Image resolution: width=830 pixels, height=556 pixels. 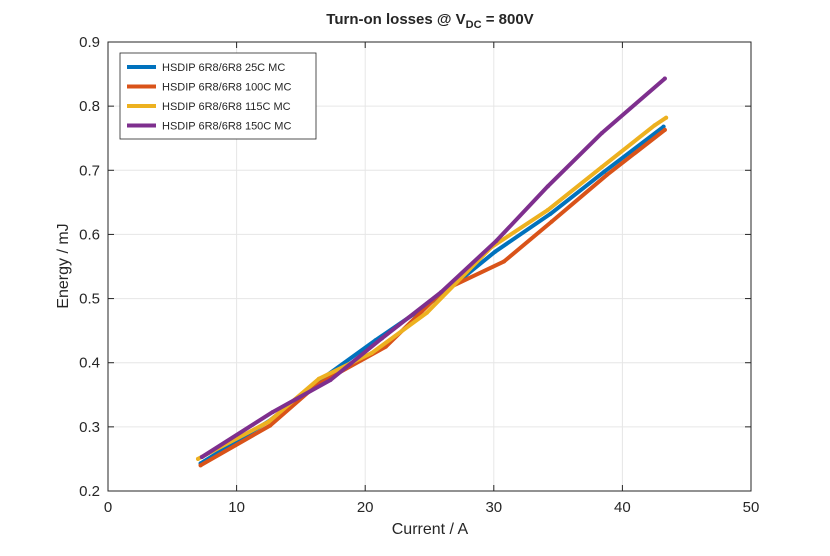 I want to click on y-tick-label: 0.7, so click(x=89, y=170).